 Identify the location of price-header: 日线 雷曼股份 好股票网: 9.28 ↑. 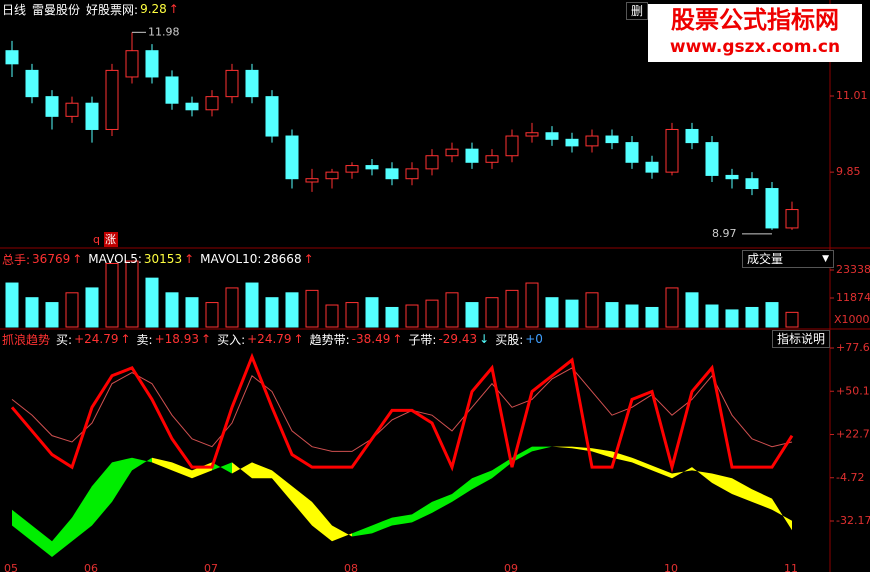
(90, 9).